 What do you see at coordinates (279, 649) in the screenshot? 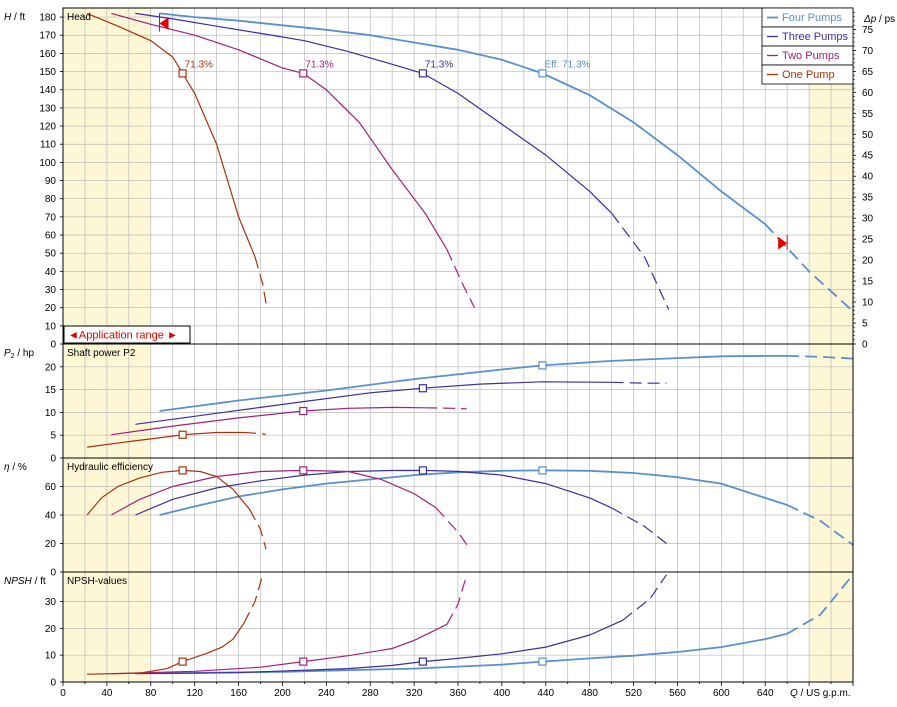
I see `npsh-curve-two-pumps` at bounding box center [279, 649].